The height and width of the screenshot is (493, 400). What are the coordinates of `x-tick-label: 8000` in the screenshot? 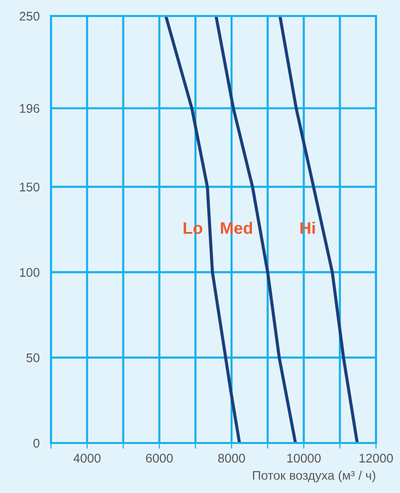 It's located at (231, 458).